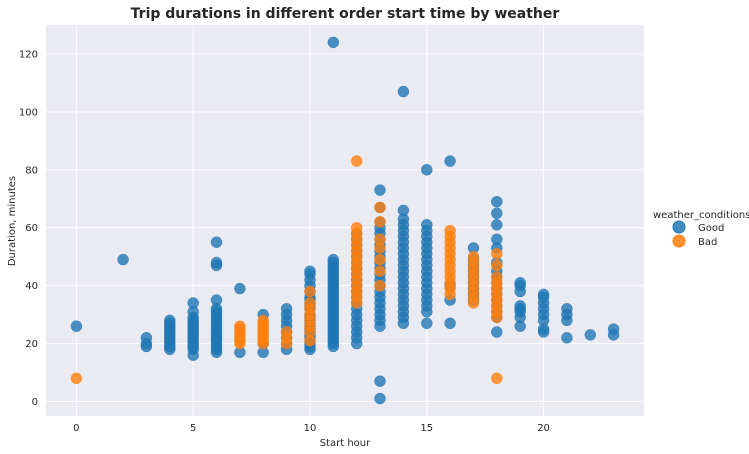 The height and width of the screenshot is (454, 749). What do you see at coordinates (711, 228) in the screenshot?
I see `legend-label-good: Good` at bounding box center [711, 228].